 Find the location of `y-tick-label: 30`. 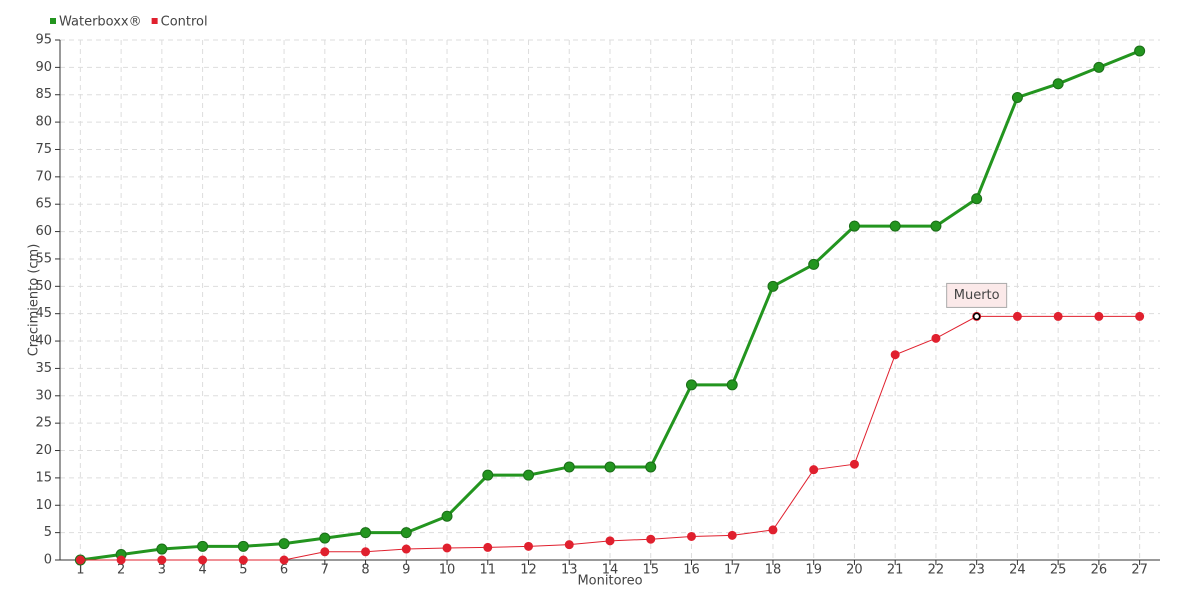

y-tick-label: 30 is located at coordinates (43, 395).